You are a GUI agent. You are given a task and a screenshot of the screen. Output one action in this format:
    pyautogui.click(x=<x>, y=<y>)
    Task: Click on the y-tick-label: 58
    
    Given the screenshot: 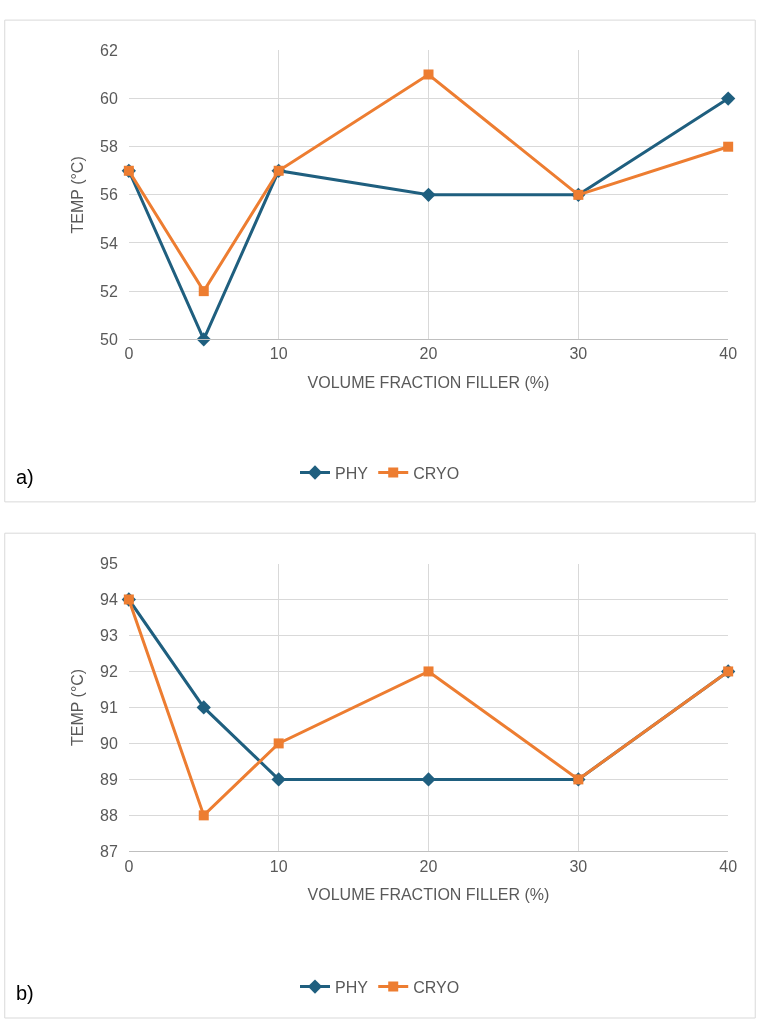 What is the action you would take?
    pyautogui.click(x=109, y=147)
    